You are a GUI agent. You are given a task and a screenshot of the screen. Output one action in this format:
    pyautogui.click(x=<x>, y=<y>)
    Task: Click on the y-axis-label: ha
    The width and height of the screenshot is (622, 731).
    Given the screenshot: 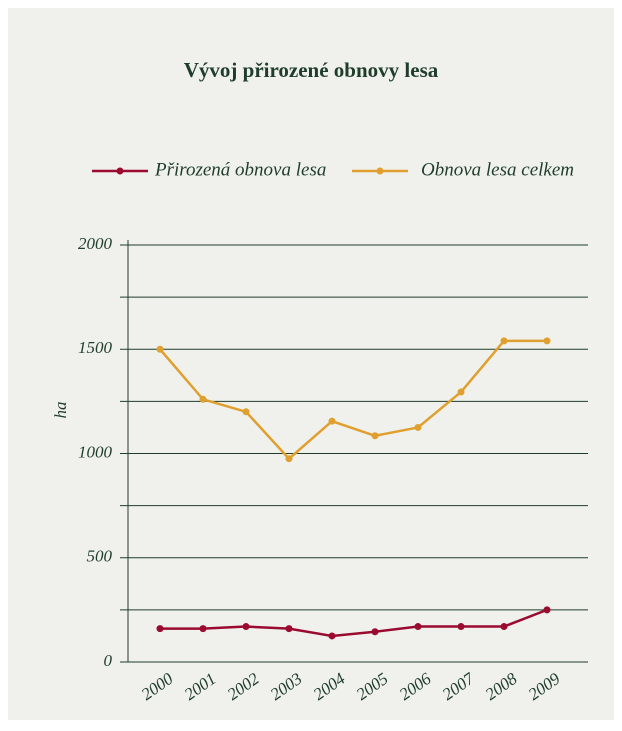 What is the action you would take?
    pyautogui.click(x=60, y=410)
    